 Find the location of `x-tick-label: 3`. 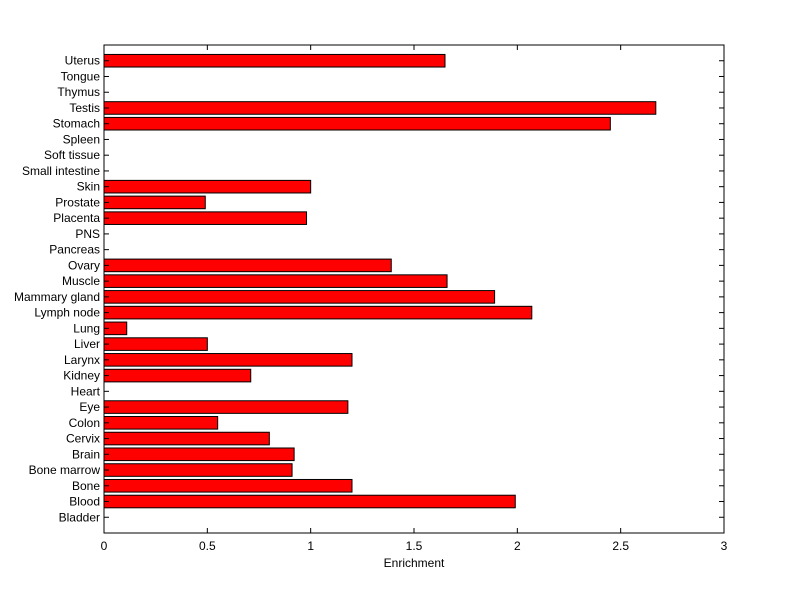

x-tick-label: 3 is located at coordinates (724, 546).